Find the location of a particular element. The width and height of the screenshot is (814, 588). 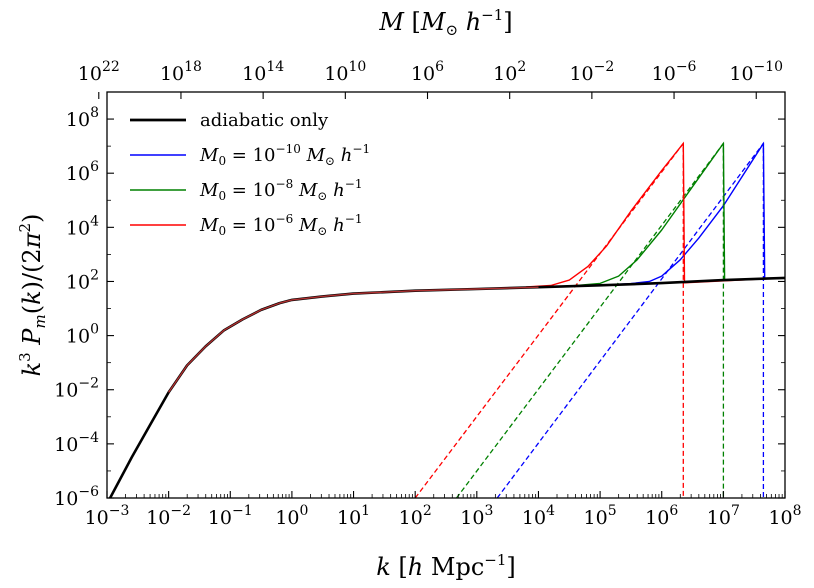

x-tick-label: 10¹ is located at coordinates (353, 516).